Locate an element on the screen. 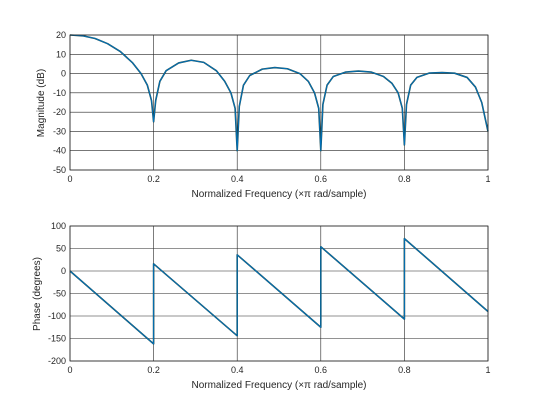 The height and width of the screenshot is (404, 540). magnitude-y-tick-label: -50 is located at coordinates (59, 170).